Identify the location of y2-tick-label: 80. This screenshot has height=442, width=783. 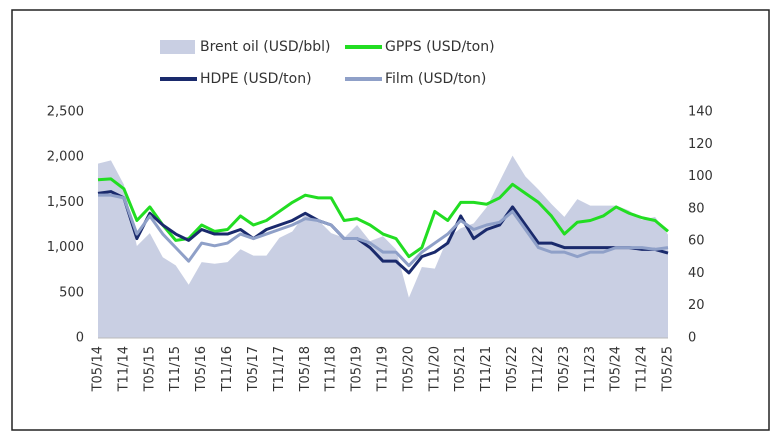
(696, 208).